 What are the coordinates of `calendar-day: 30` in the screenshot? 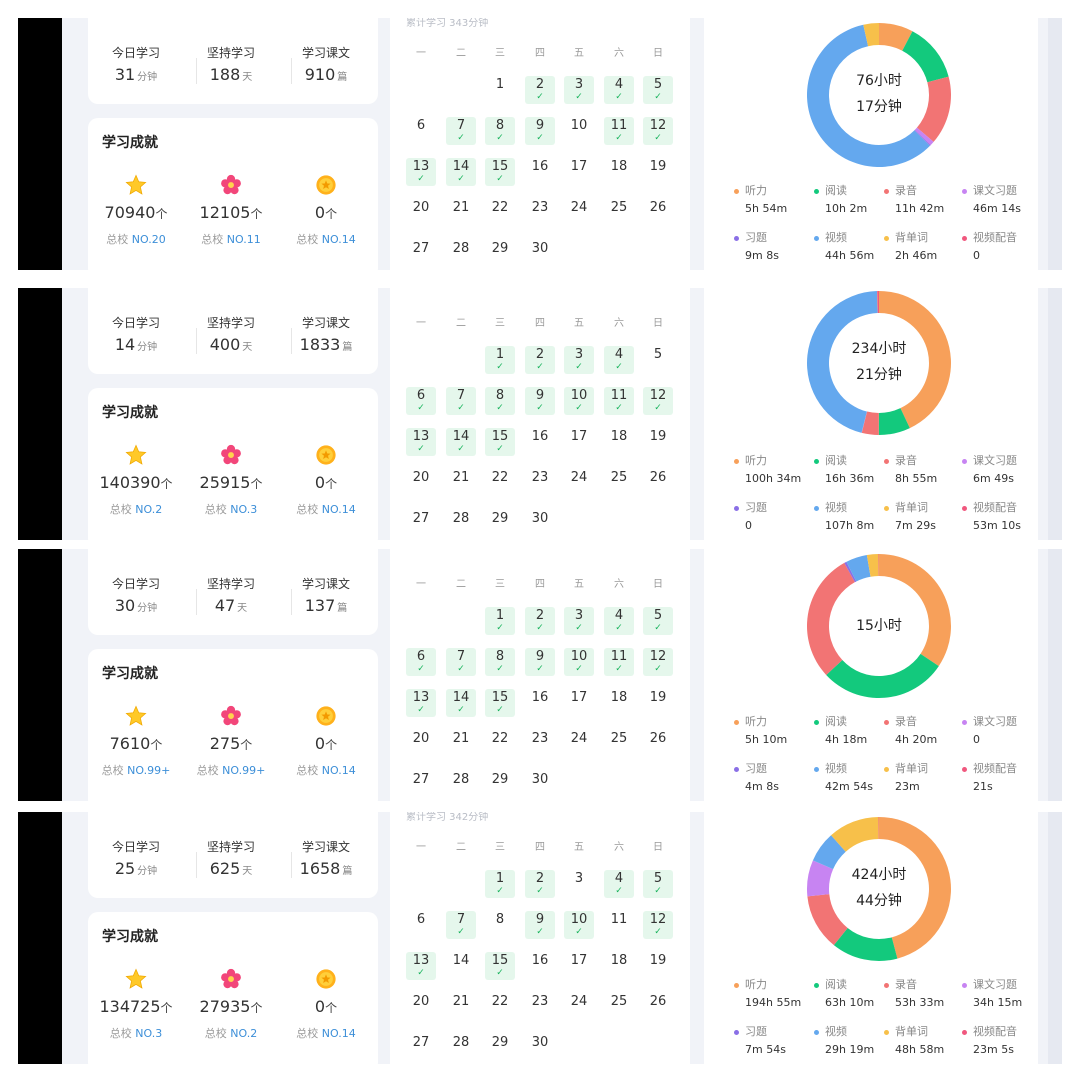 It's located at (540, 518).